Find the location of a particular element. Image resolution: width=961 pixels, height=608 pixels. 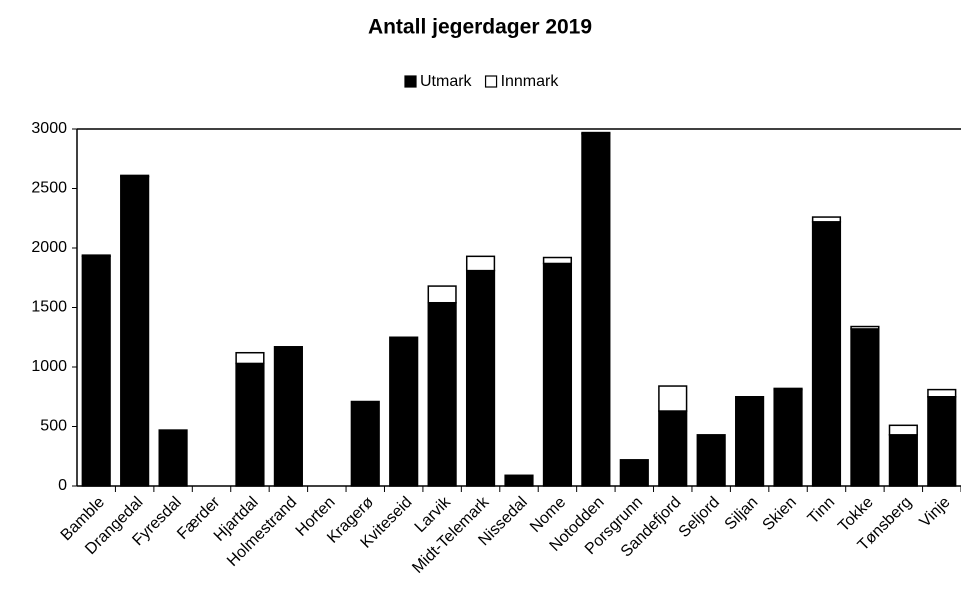

y-tick-label: 500 is located at coordinates (53, 426).